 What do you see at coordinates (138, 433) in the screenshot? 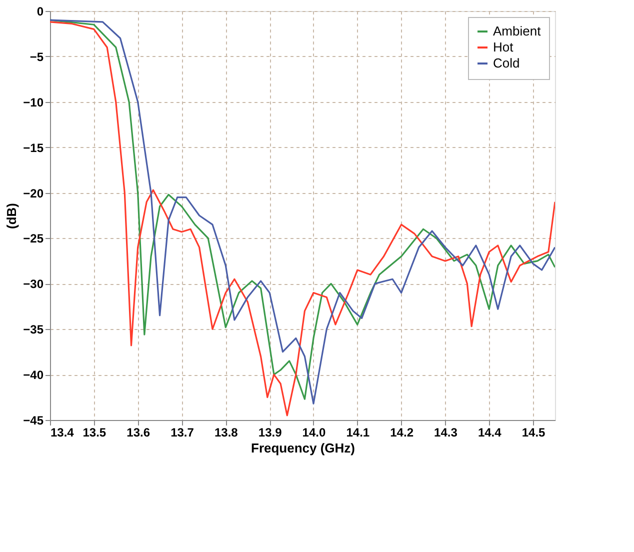
I see `x-tick-label: 13.6` at bounding box center [138, 433].